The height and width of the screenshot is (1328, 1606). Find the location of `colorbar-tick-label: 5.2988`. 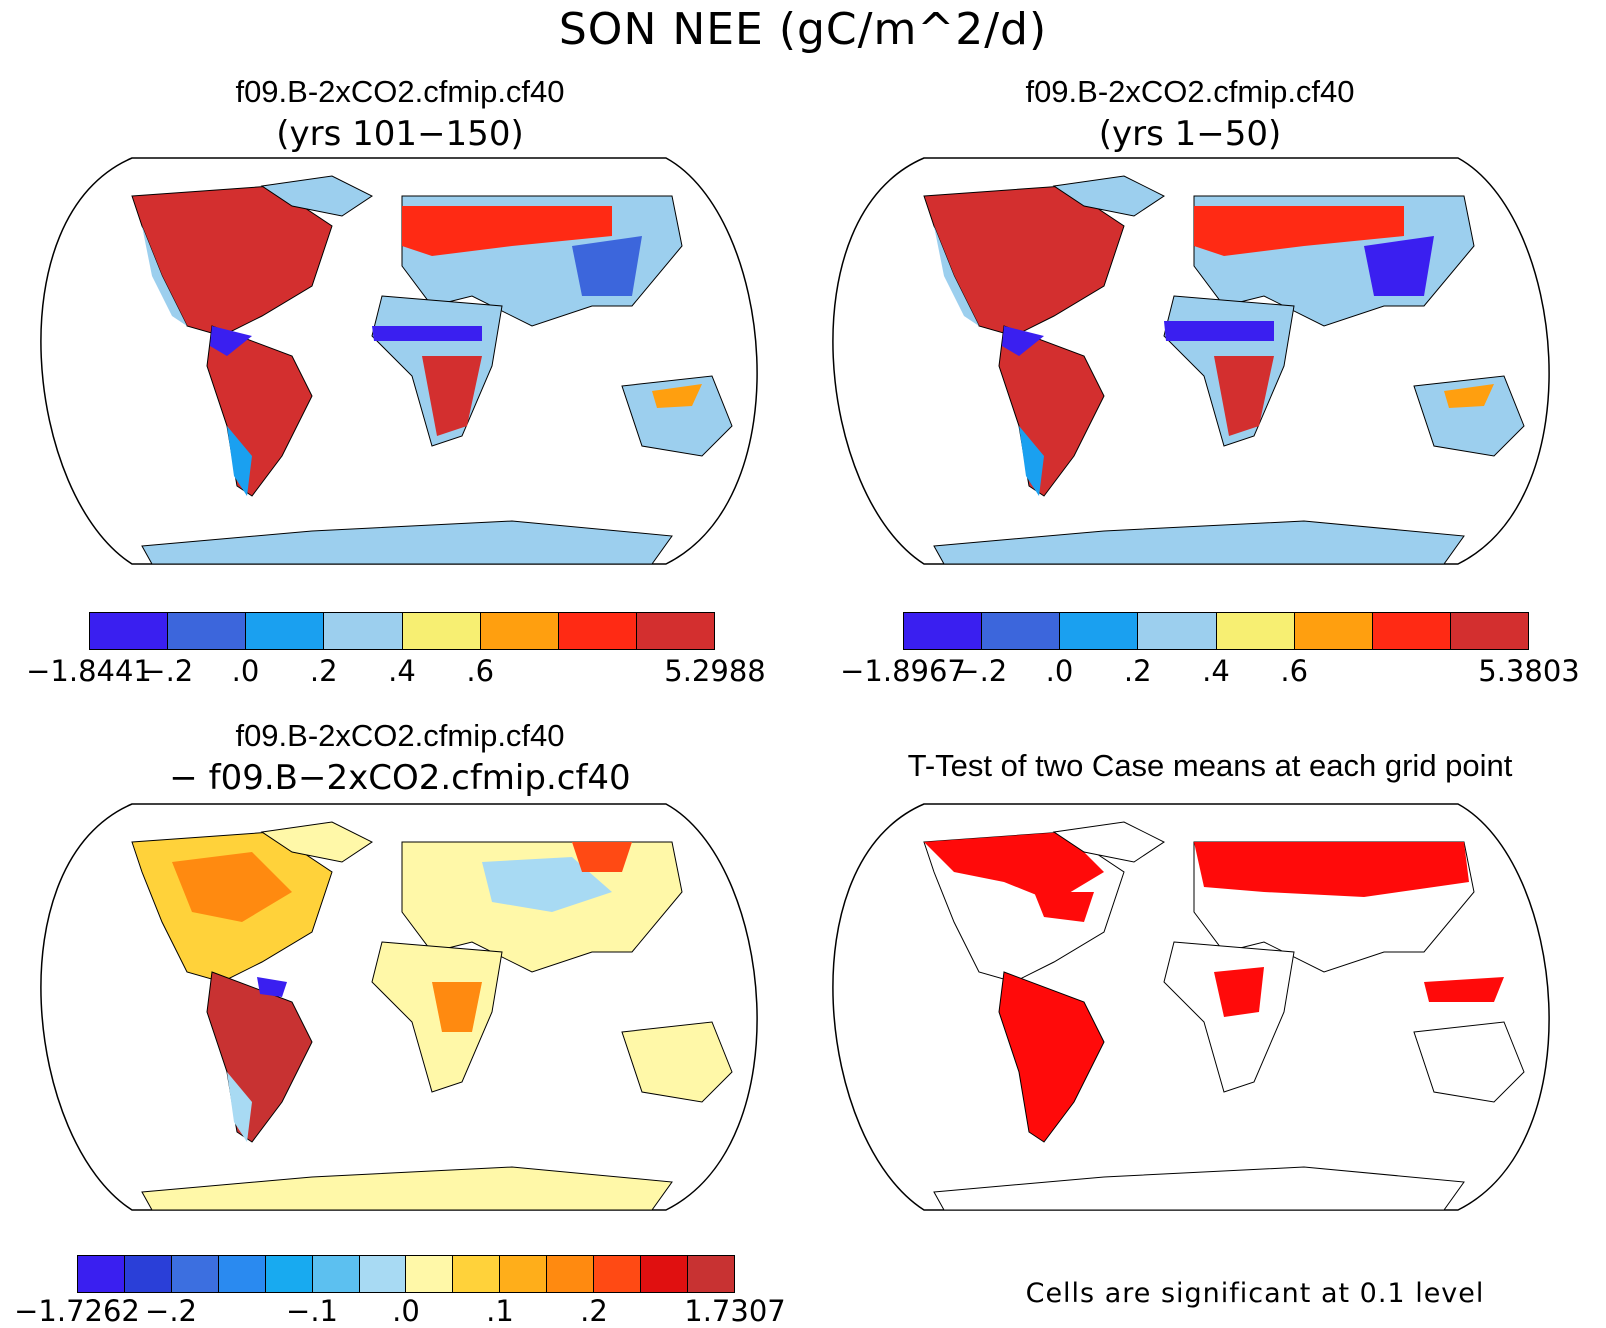

colorbar-tick-label: 5.2988 is located at coordinates (715, 671).